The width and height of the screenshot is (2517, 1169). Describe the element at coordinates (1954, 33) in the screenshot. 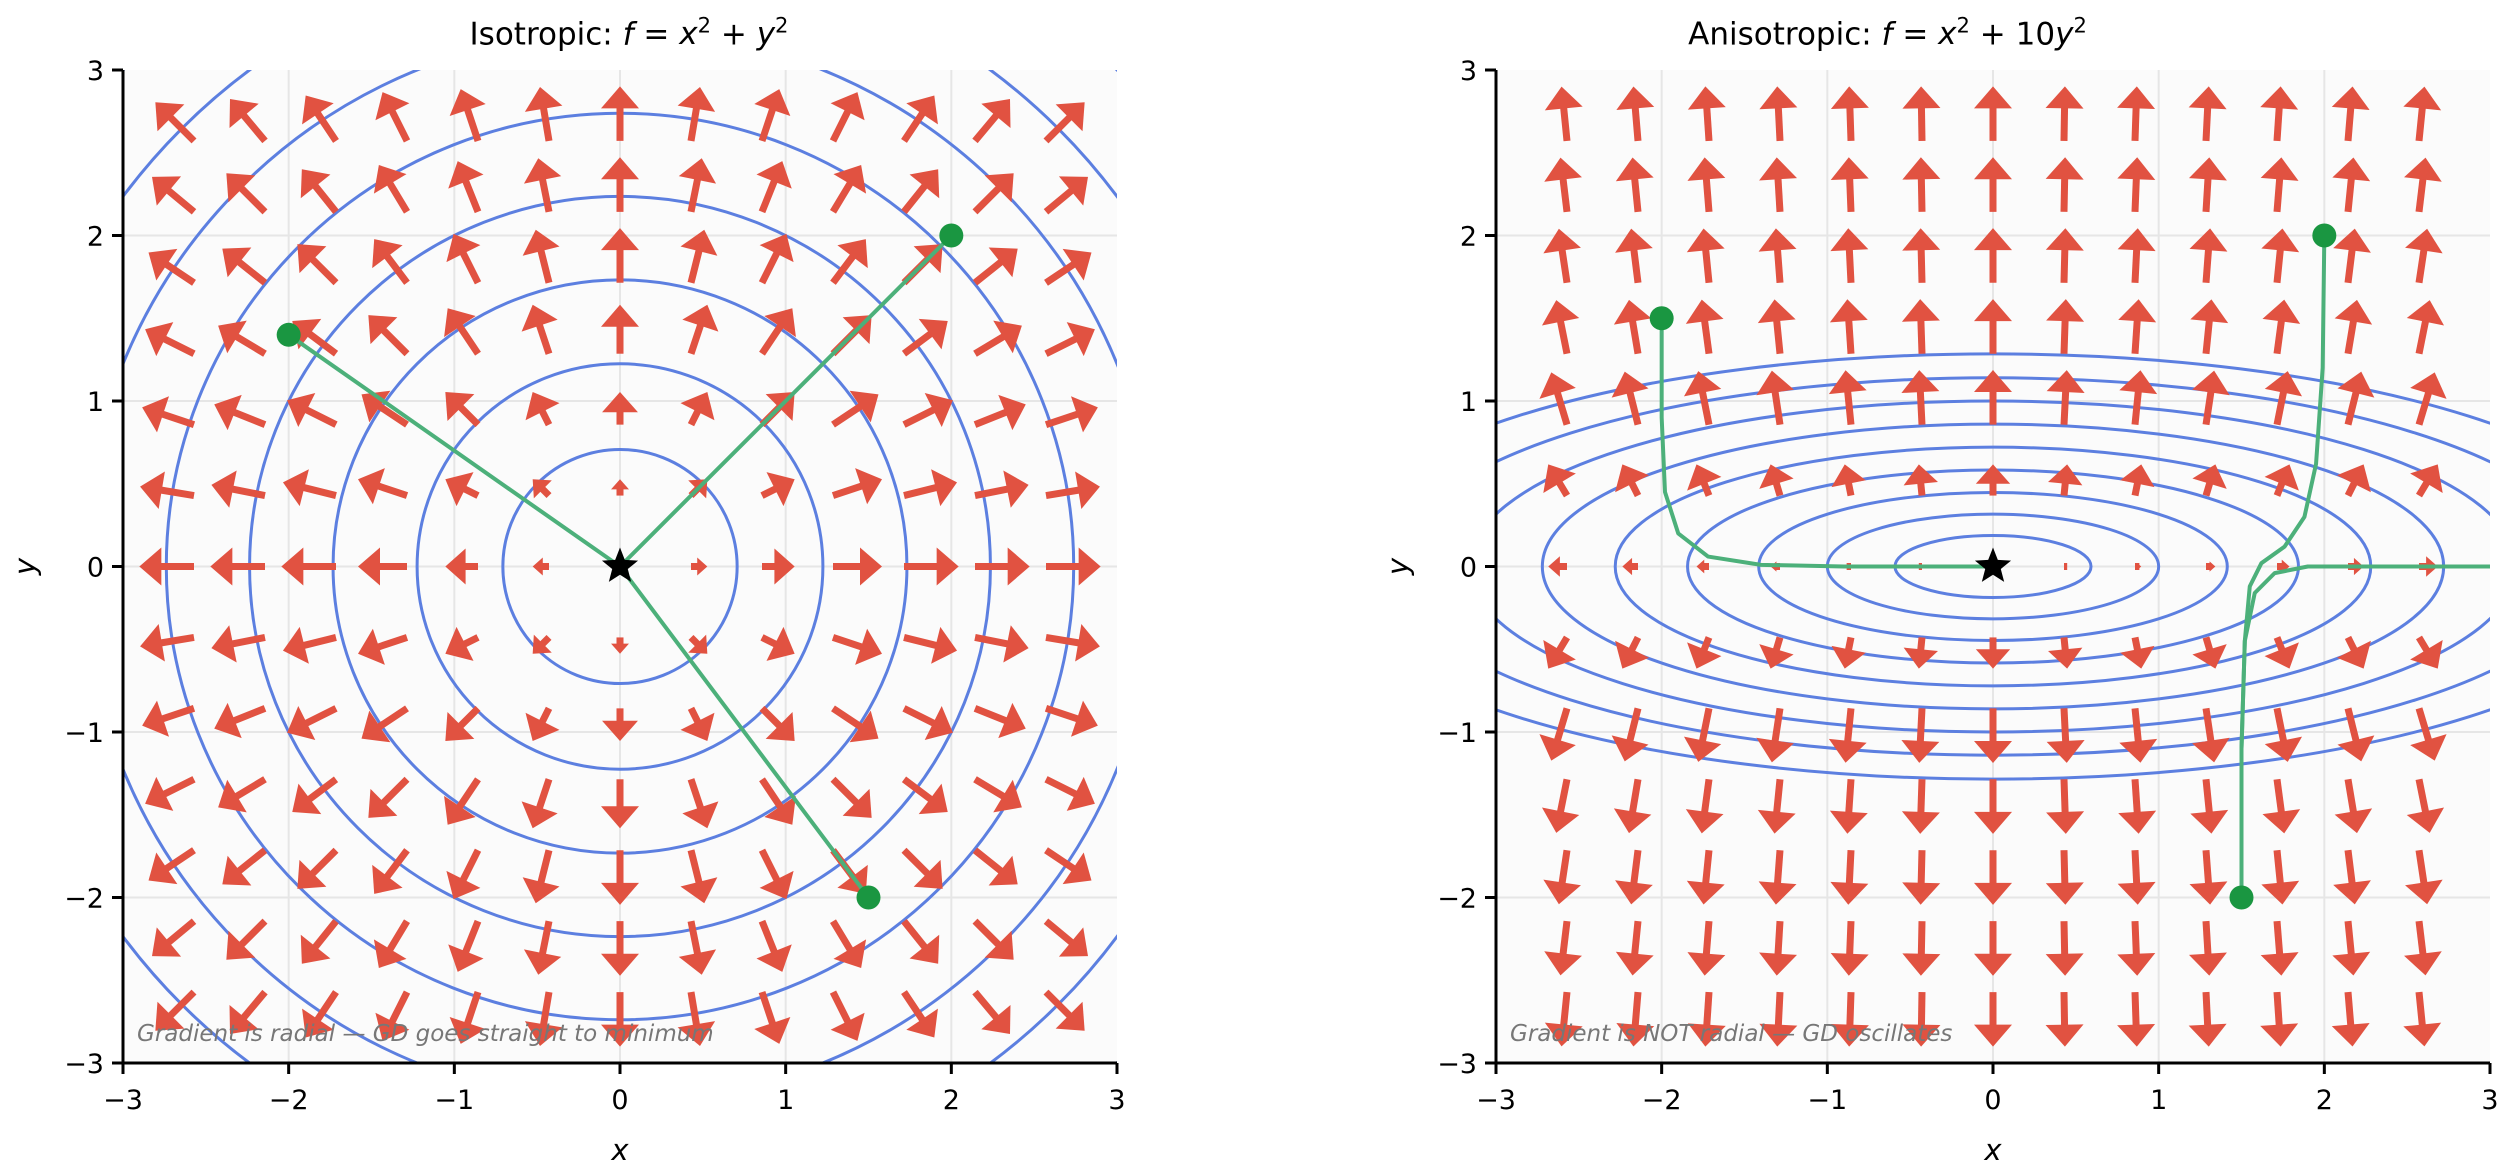

I see `title-term1-base: x2` at that location.